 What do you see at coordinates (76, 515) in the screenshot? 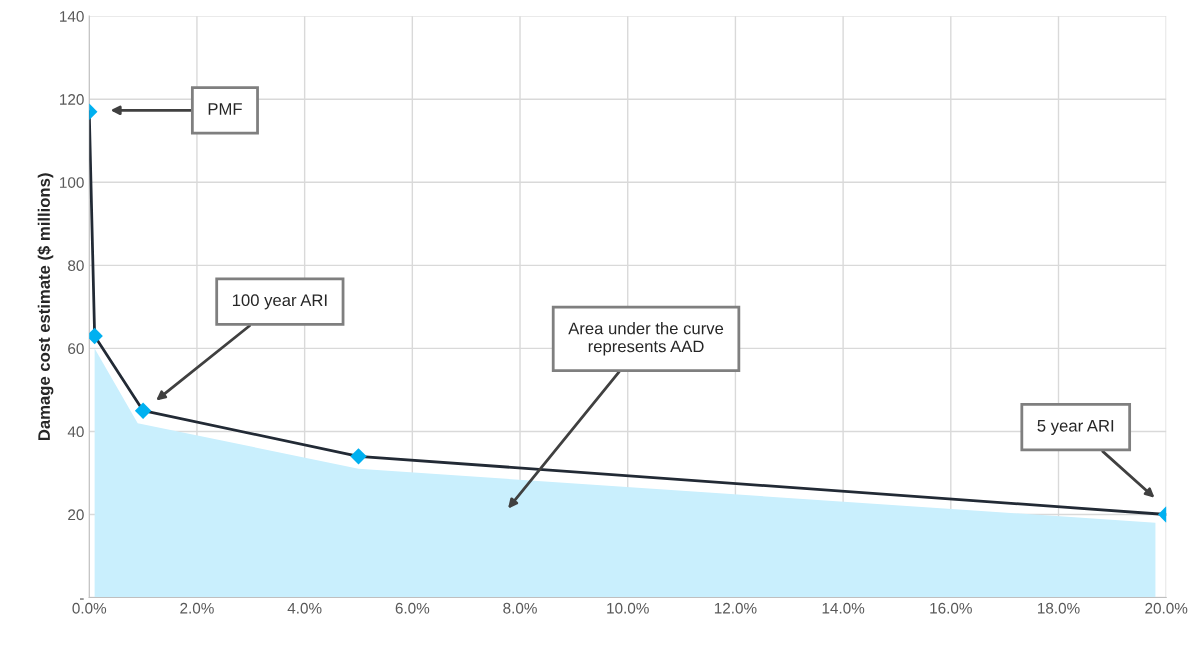
I see `y-tick-label: 20` at bounding box center [76, 515].